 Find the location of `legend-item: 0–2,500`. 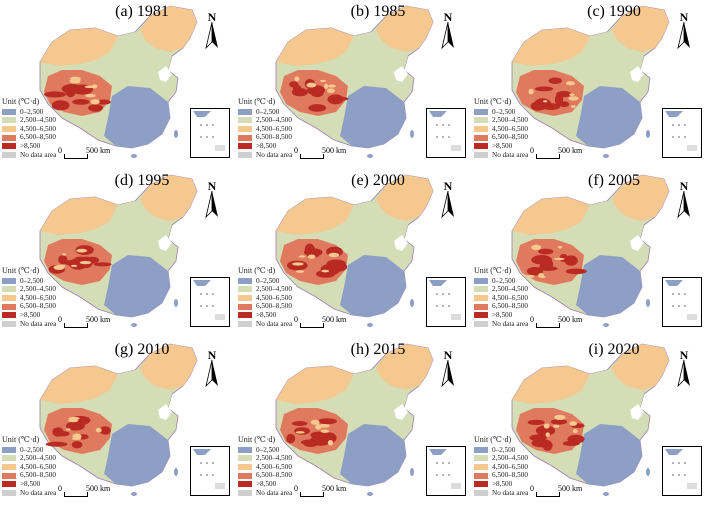

legend-item: 0–2,500 is located at coordinates (501, 112).